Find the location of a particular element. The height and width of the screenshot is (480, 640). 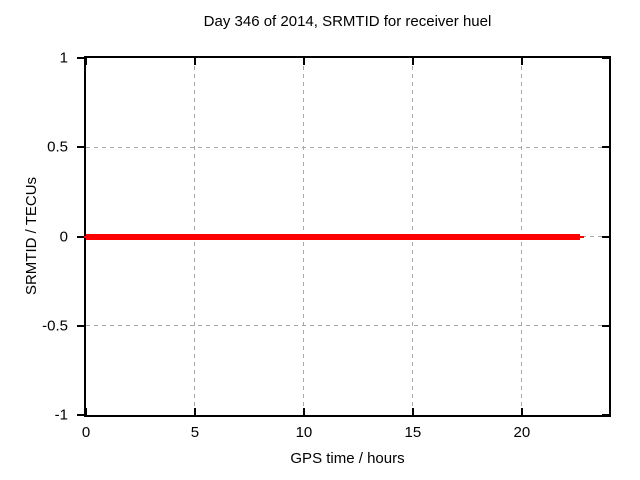

data-series-srmtid-line-thick is located at coordinates (333, 236).